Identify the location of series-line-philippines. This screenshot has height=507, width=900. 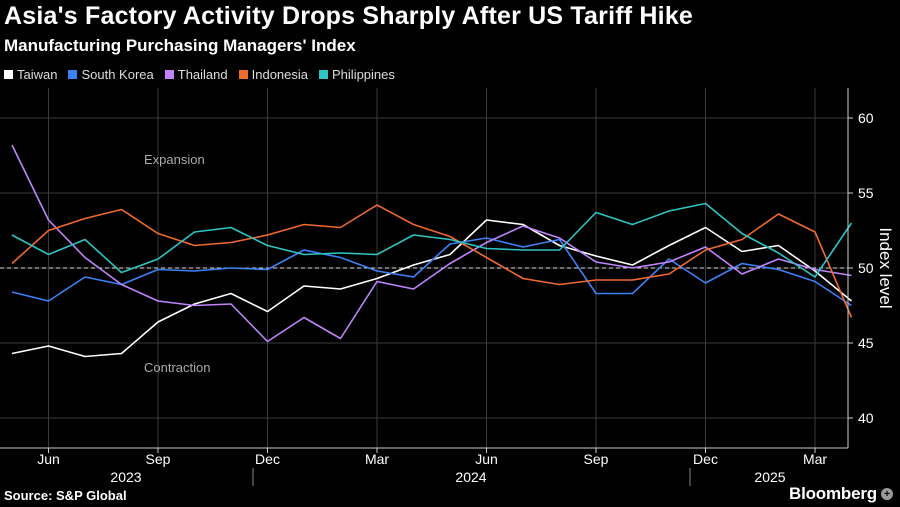
(432, 240).